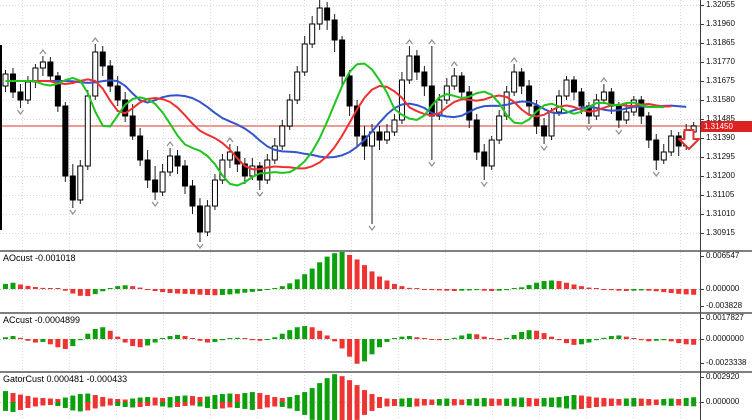 The image size is (752, 420). What do you see at coordinates (689, 139) in the screenshot?
I see `sell-signal-arrow-icon` at bounding box center [689, 139].